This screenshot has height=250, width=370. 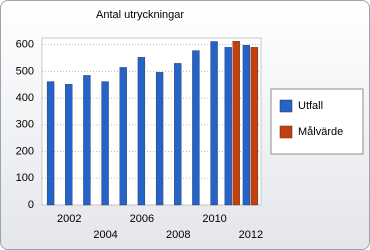 I want to click on y-tick-label: 600, so click(x=25, y=45).